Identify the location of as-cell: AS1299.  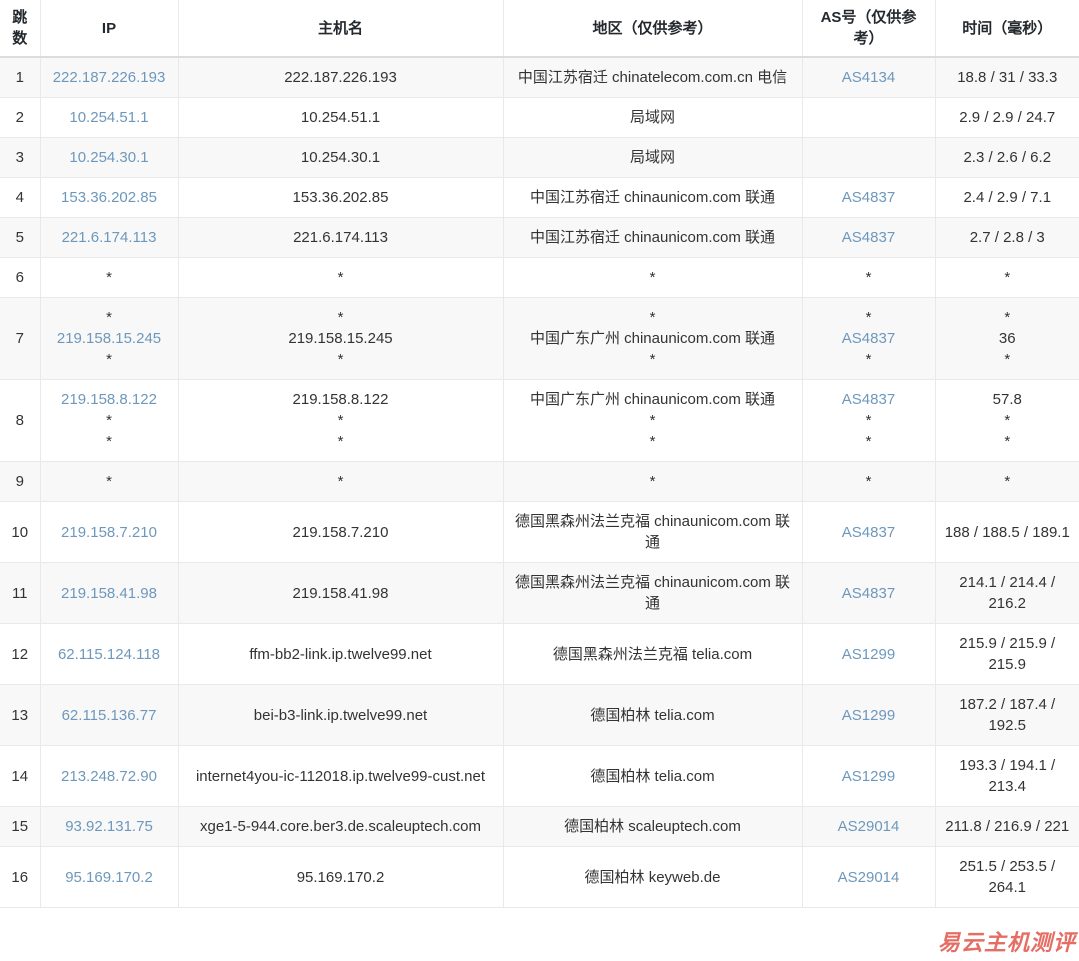
(868, 776).